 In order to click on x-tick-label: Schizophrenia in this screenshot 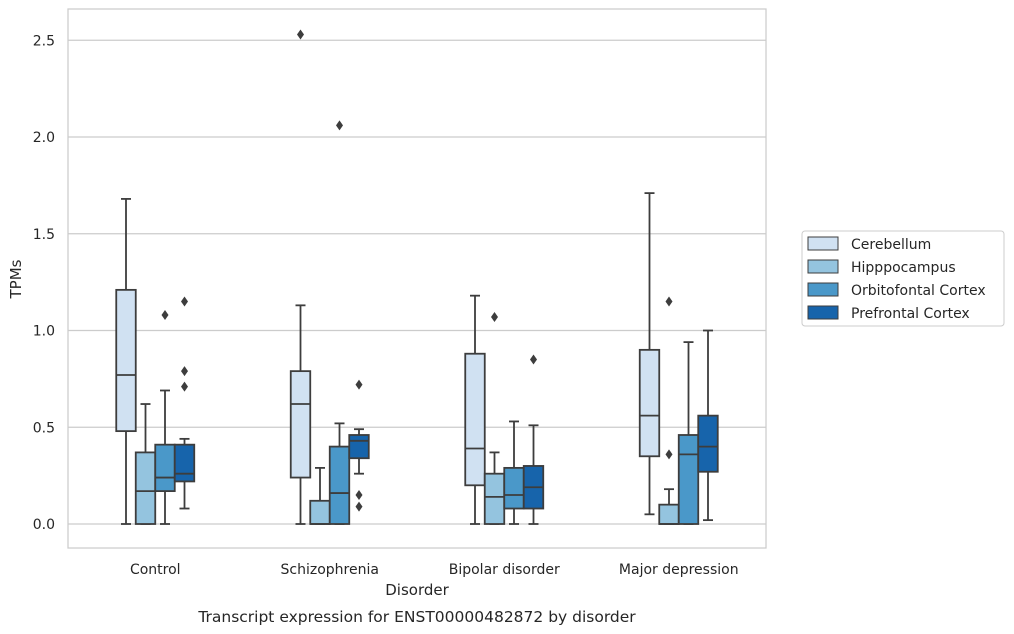, I will do `click(330, 570)`.